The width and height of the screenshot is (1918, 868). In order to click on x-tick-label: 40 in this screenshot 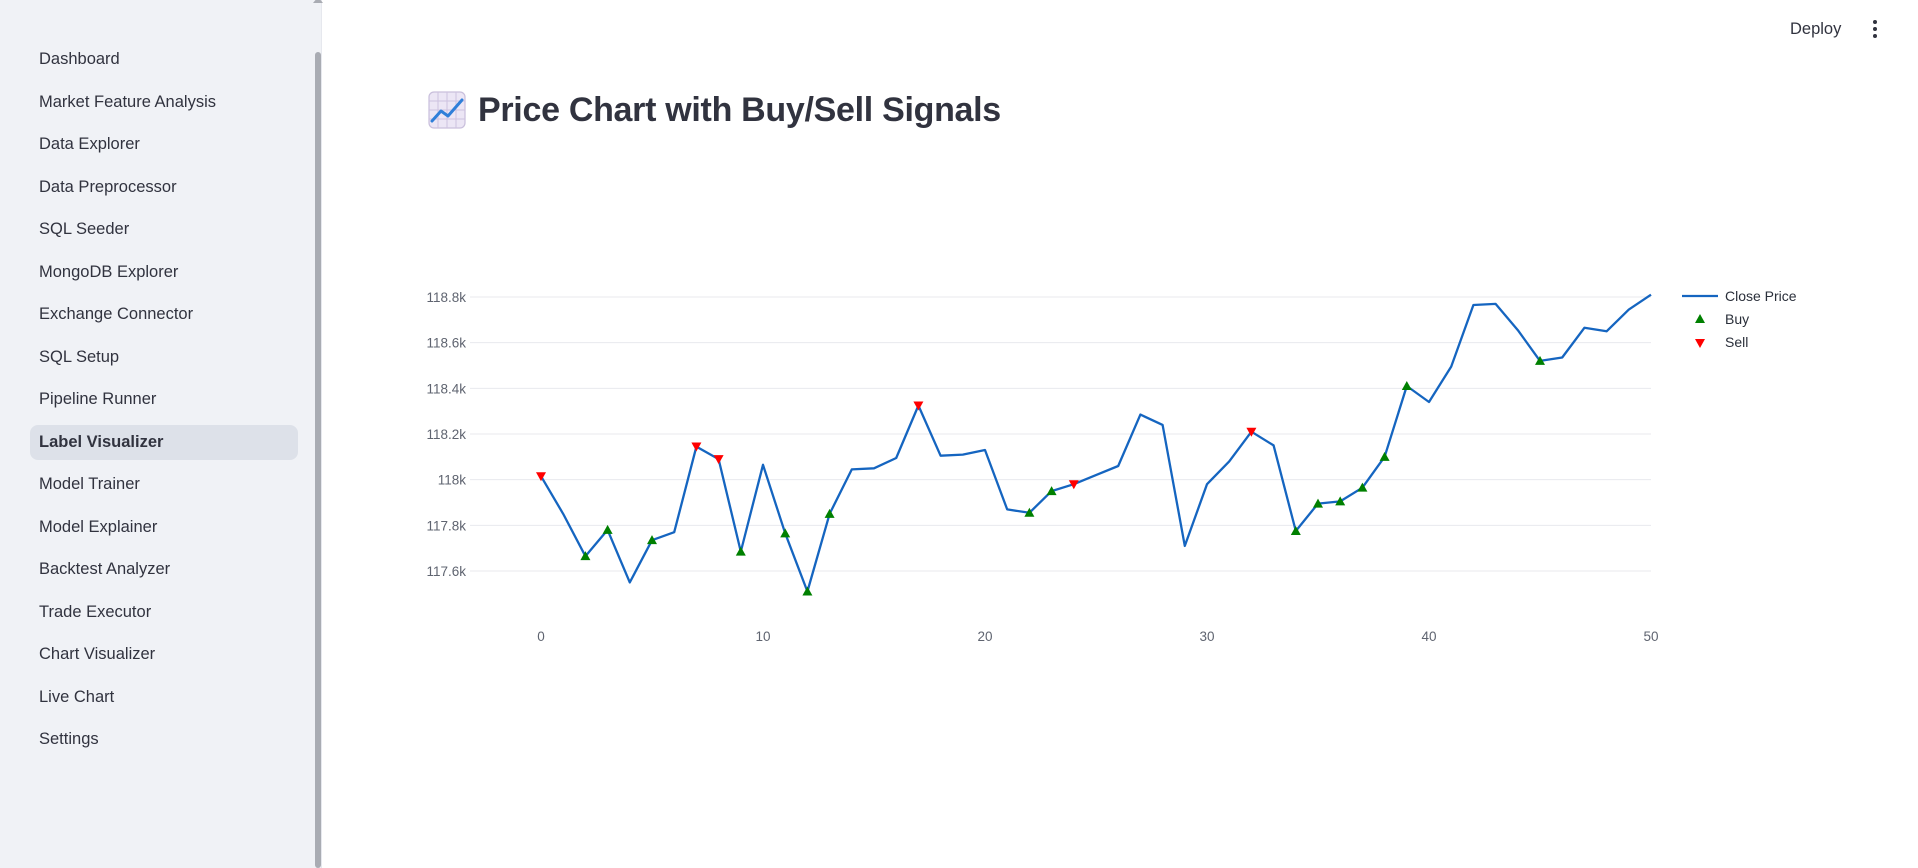, I will do `click(1428, 636)`.